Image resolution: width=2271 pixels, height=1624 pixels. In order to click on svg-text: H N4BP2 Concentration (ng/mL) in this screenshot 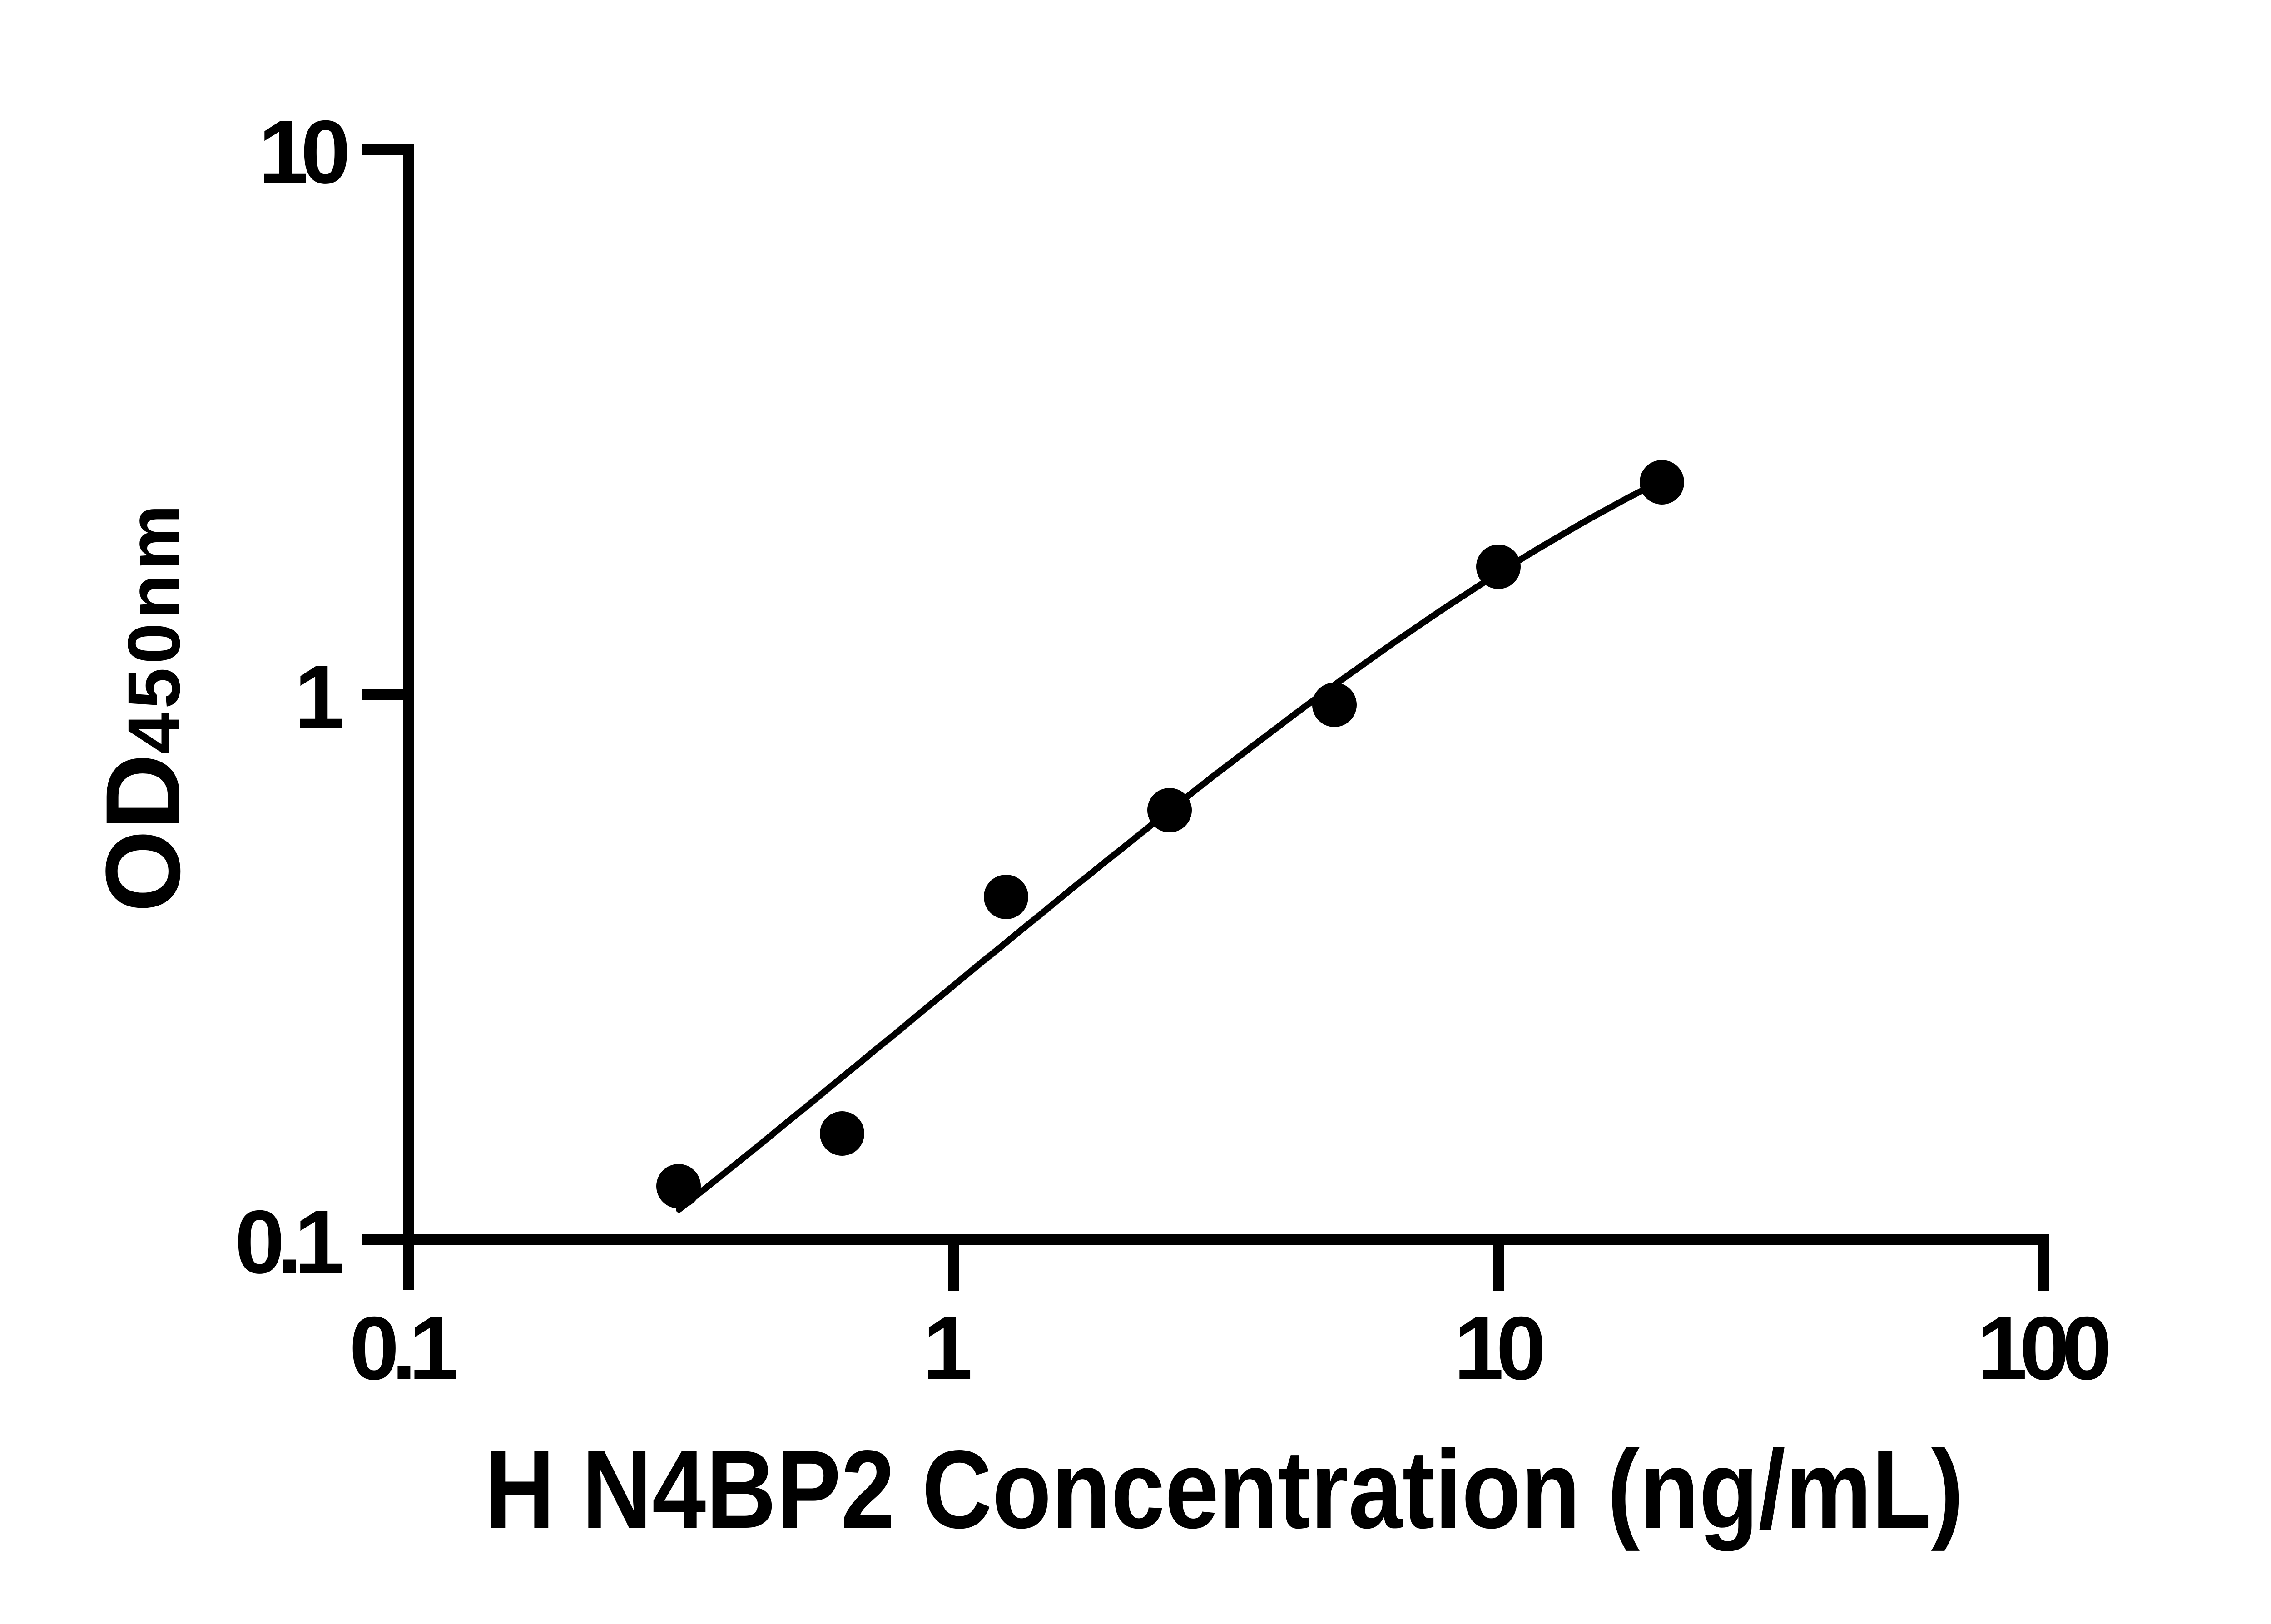, I will do `click(1224, 1489)`.